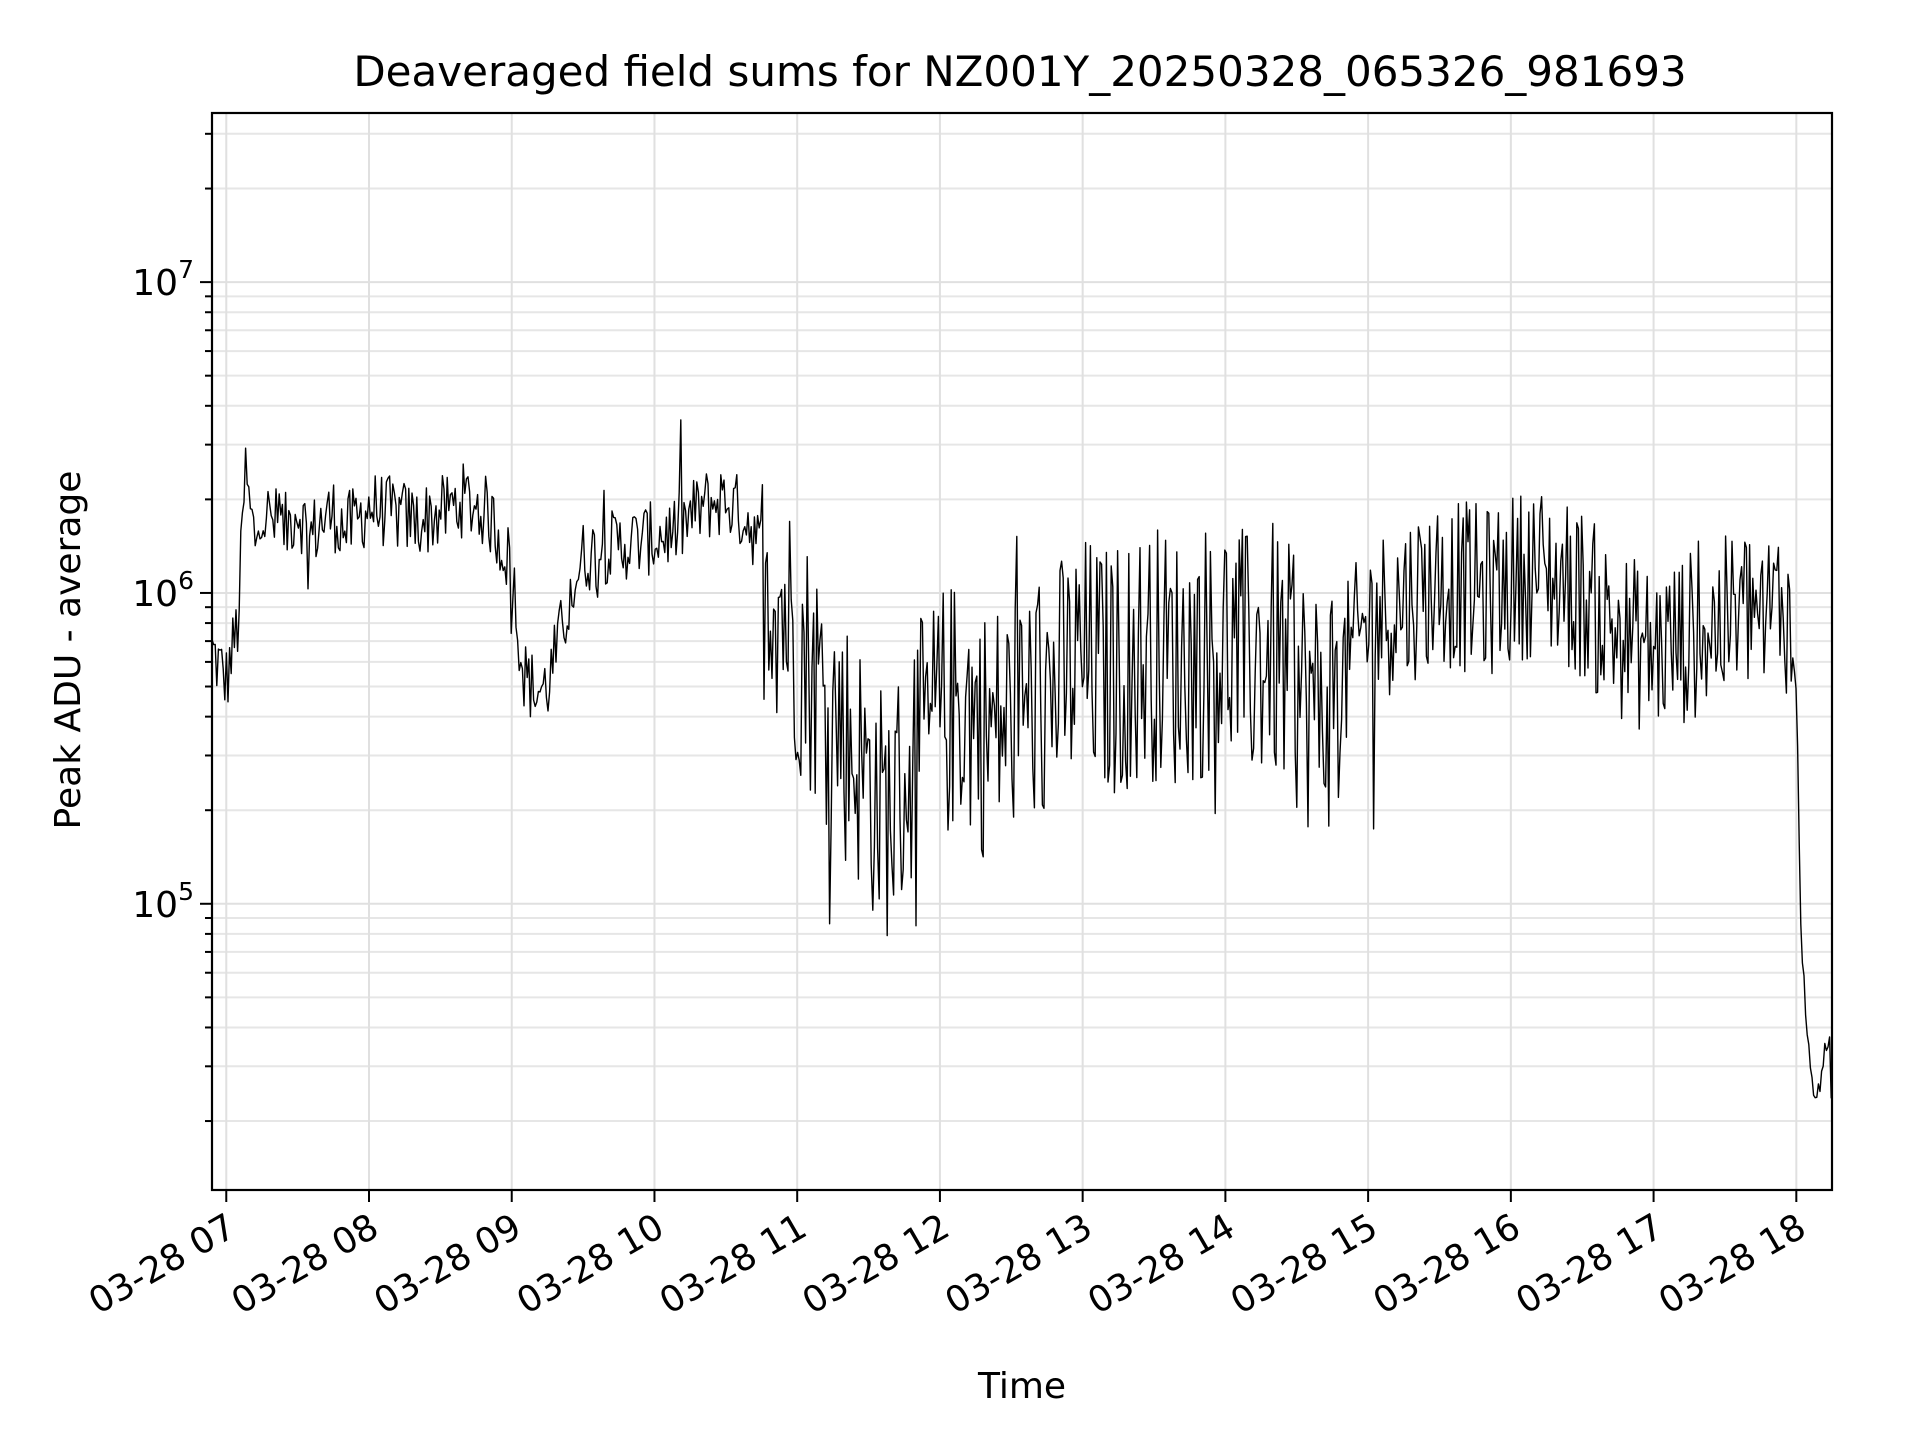 This screenshot has width=1920, height=1440. What do you see at coordinates (163, 590) in the screenshot?
I see `y-tick-label: 10⁶` at bounding box center [163, 590].